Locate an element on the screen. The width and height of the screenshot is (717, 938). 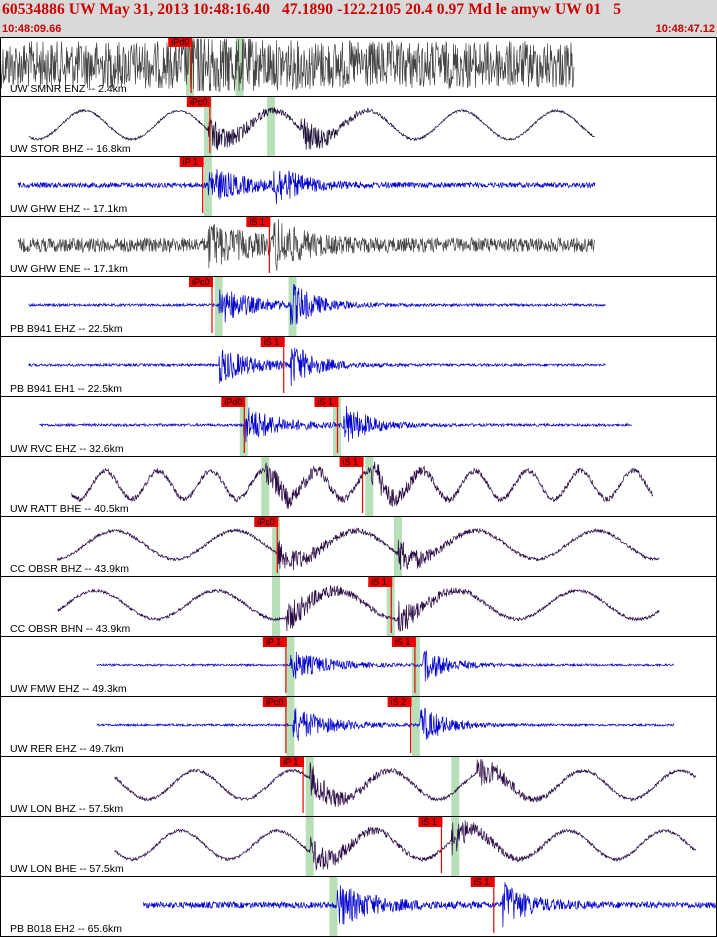
station-label: UW STOR BHZ -- 16.8km is located at coordinates (70, 149).